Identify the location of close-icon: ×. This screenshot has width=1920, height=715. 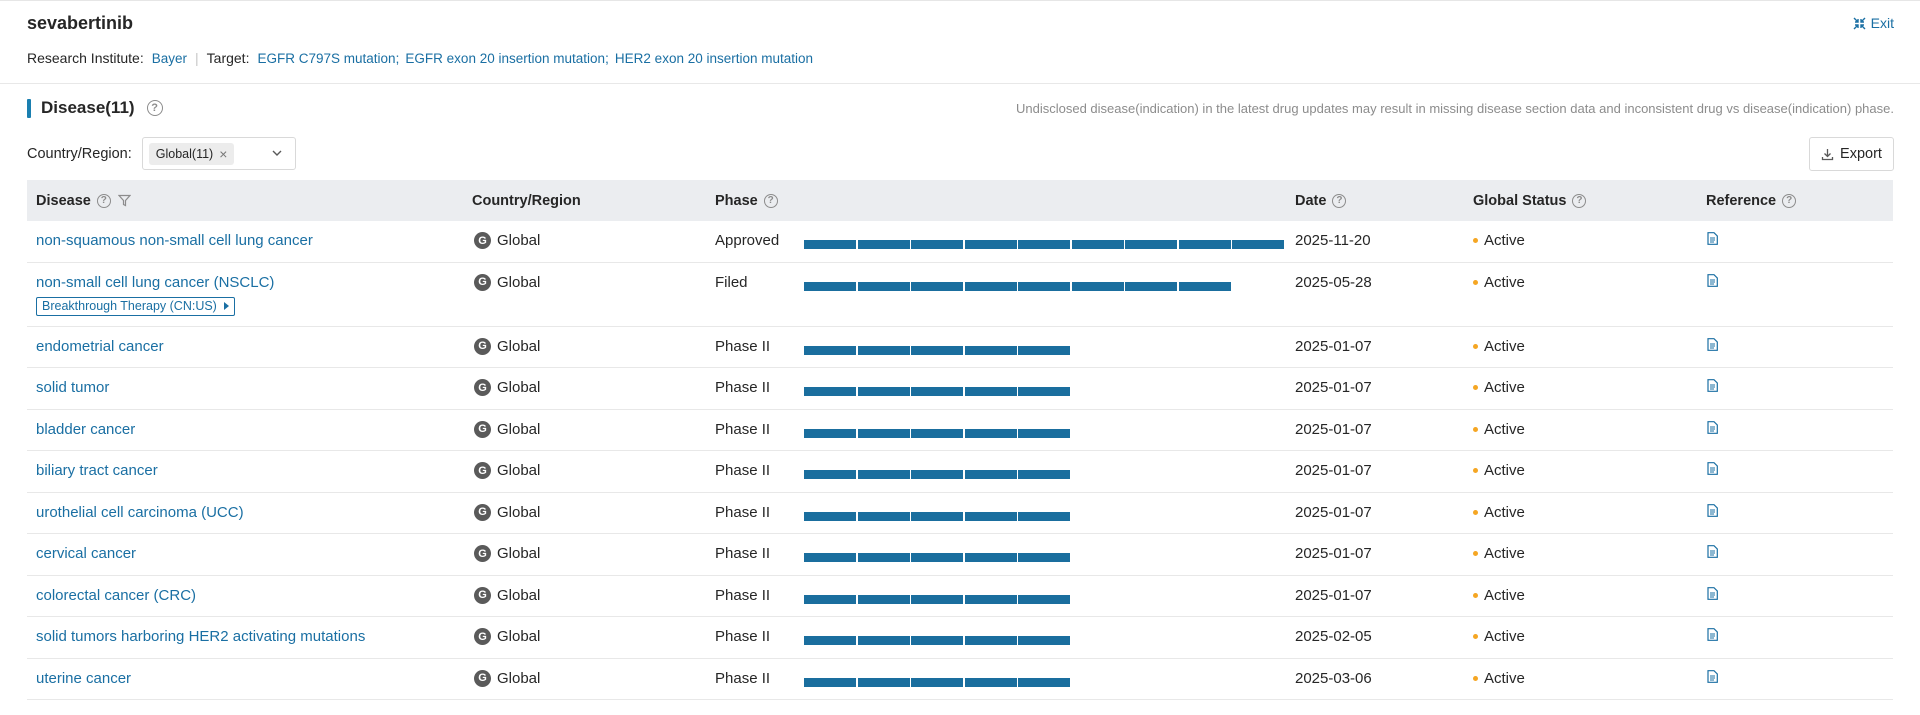
(223, 153).